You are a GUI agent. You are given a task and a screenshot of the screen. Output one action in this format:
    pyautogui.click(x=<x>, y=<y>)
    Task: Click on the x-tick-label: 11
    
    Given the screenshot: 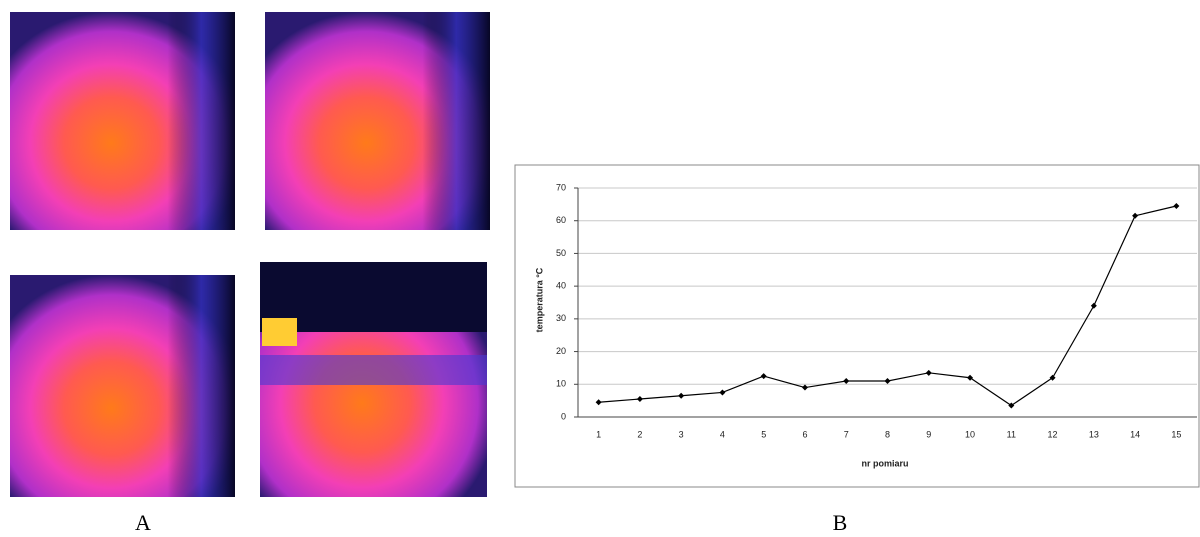 What is the action you would take?
    pyautogui.click(x=1011, y=434)
    